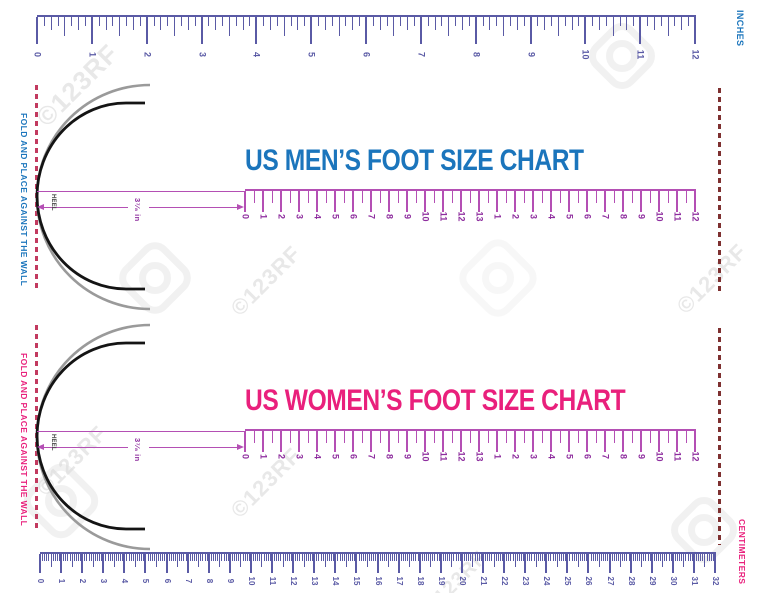  What do you see at coordinates (53, 202) in the screenshot?
I see `men-heel-label: HEEL` at bounding box center [53, 202].